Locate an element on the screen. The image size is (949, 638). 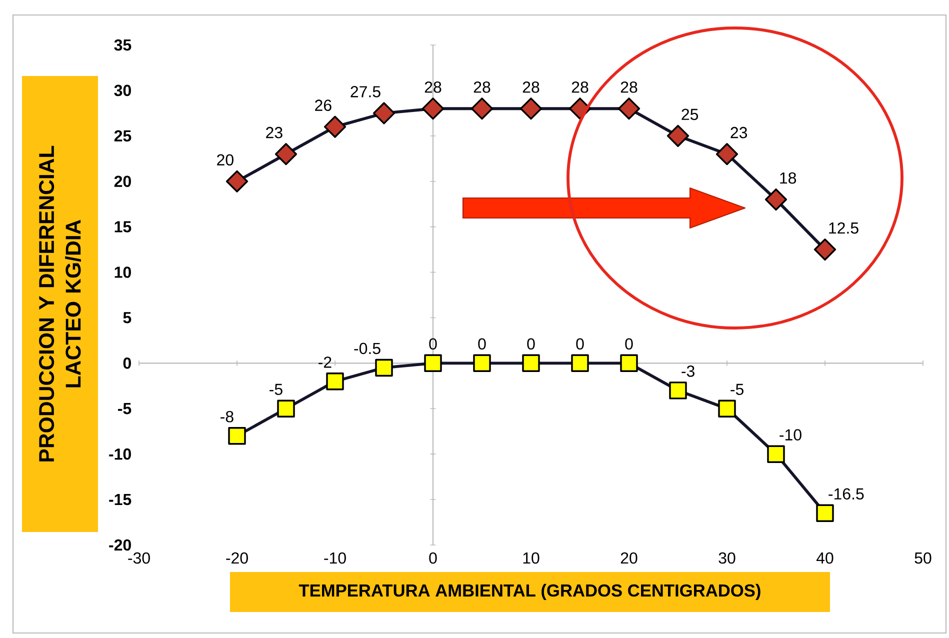
x-tick-label: 50 is located at coordinates (923, 558).